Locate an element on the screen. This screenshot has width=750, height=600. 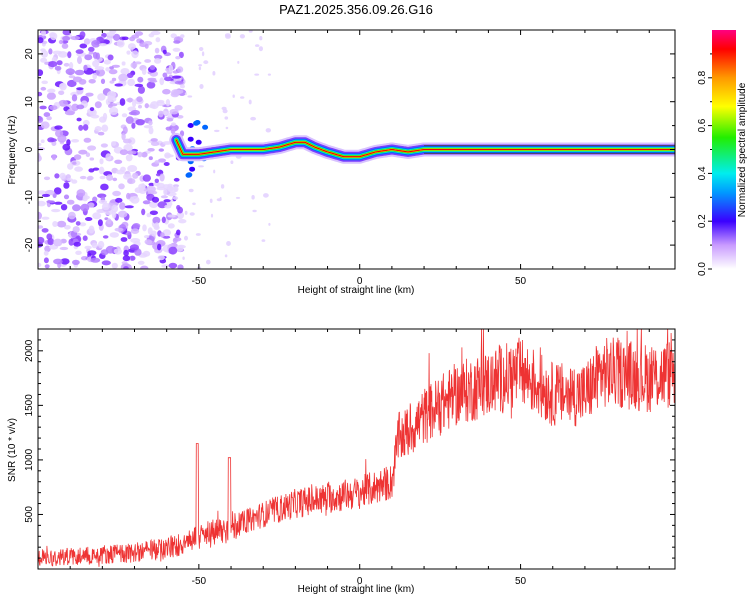
y-tick-label: 10 is located at coordinates (29, 102).